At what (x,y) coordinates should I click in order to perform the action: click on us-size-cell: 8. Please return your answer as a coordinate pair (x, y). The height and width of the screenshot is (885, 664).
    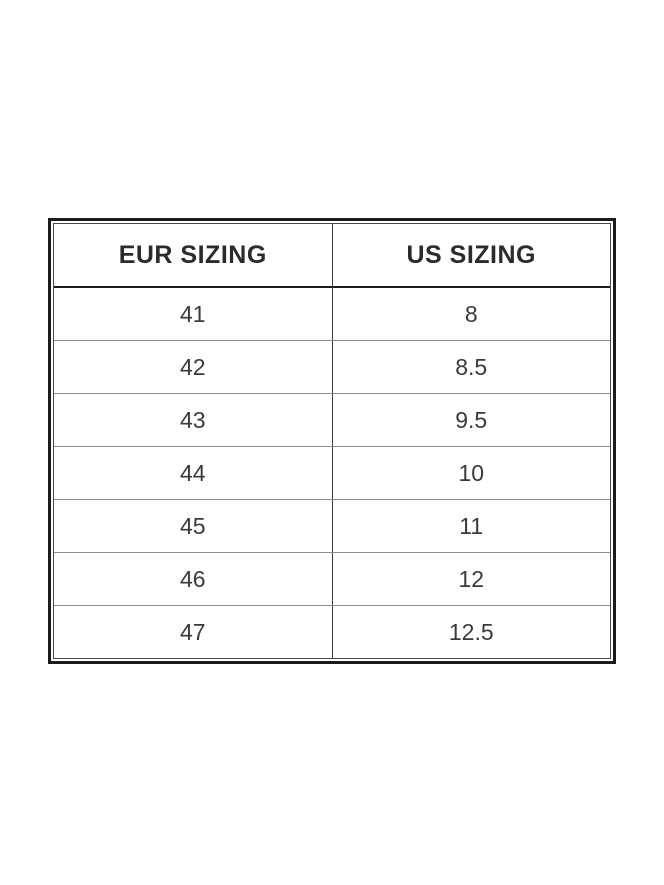
    Looking at the image, I should click on (471, 314).